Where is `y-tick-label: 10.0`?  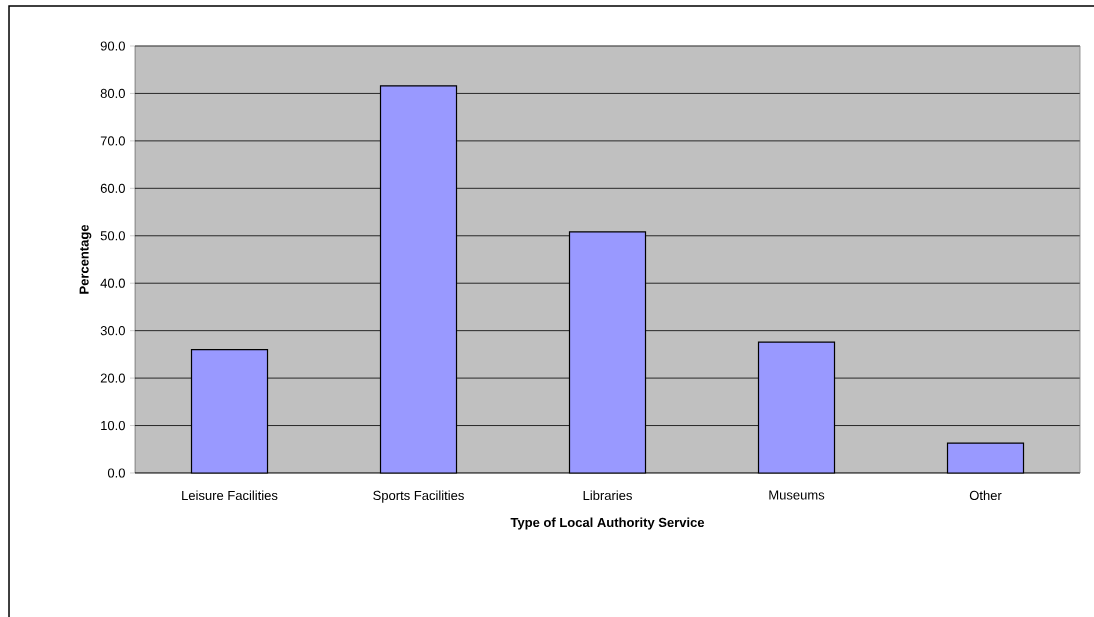 y-tick-label: 10.0 is located at coordinates (113, 425).